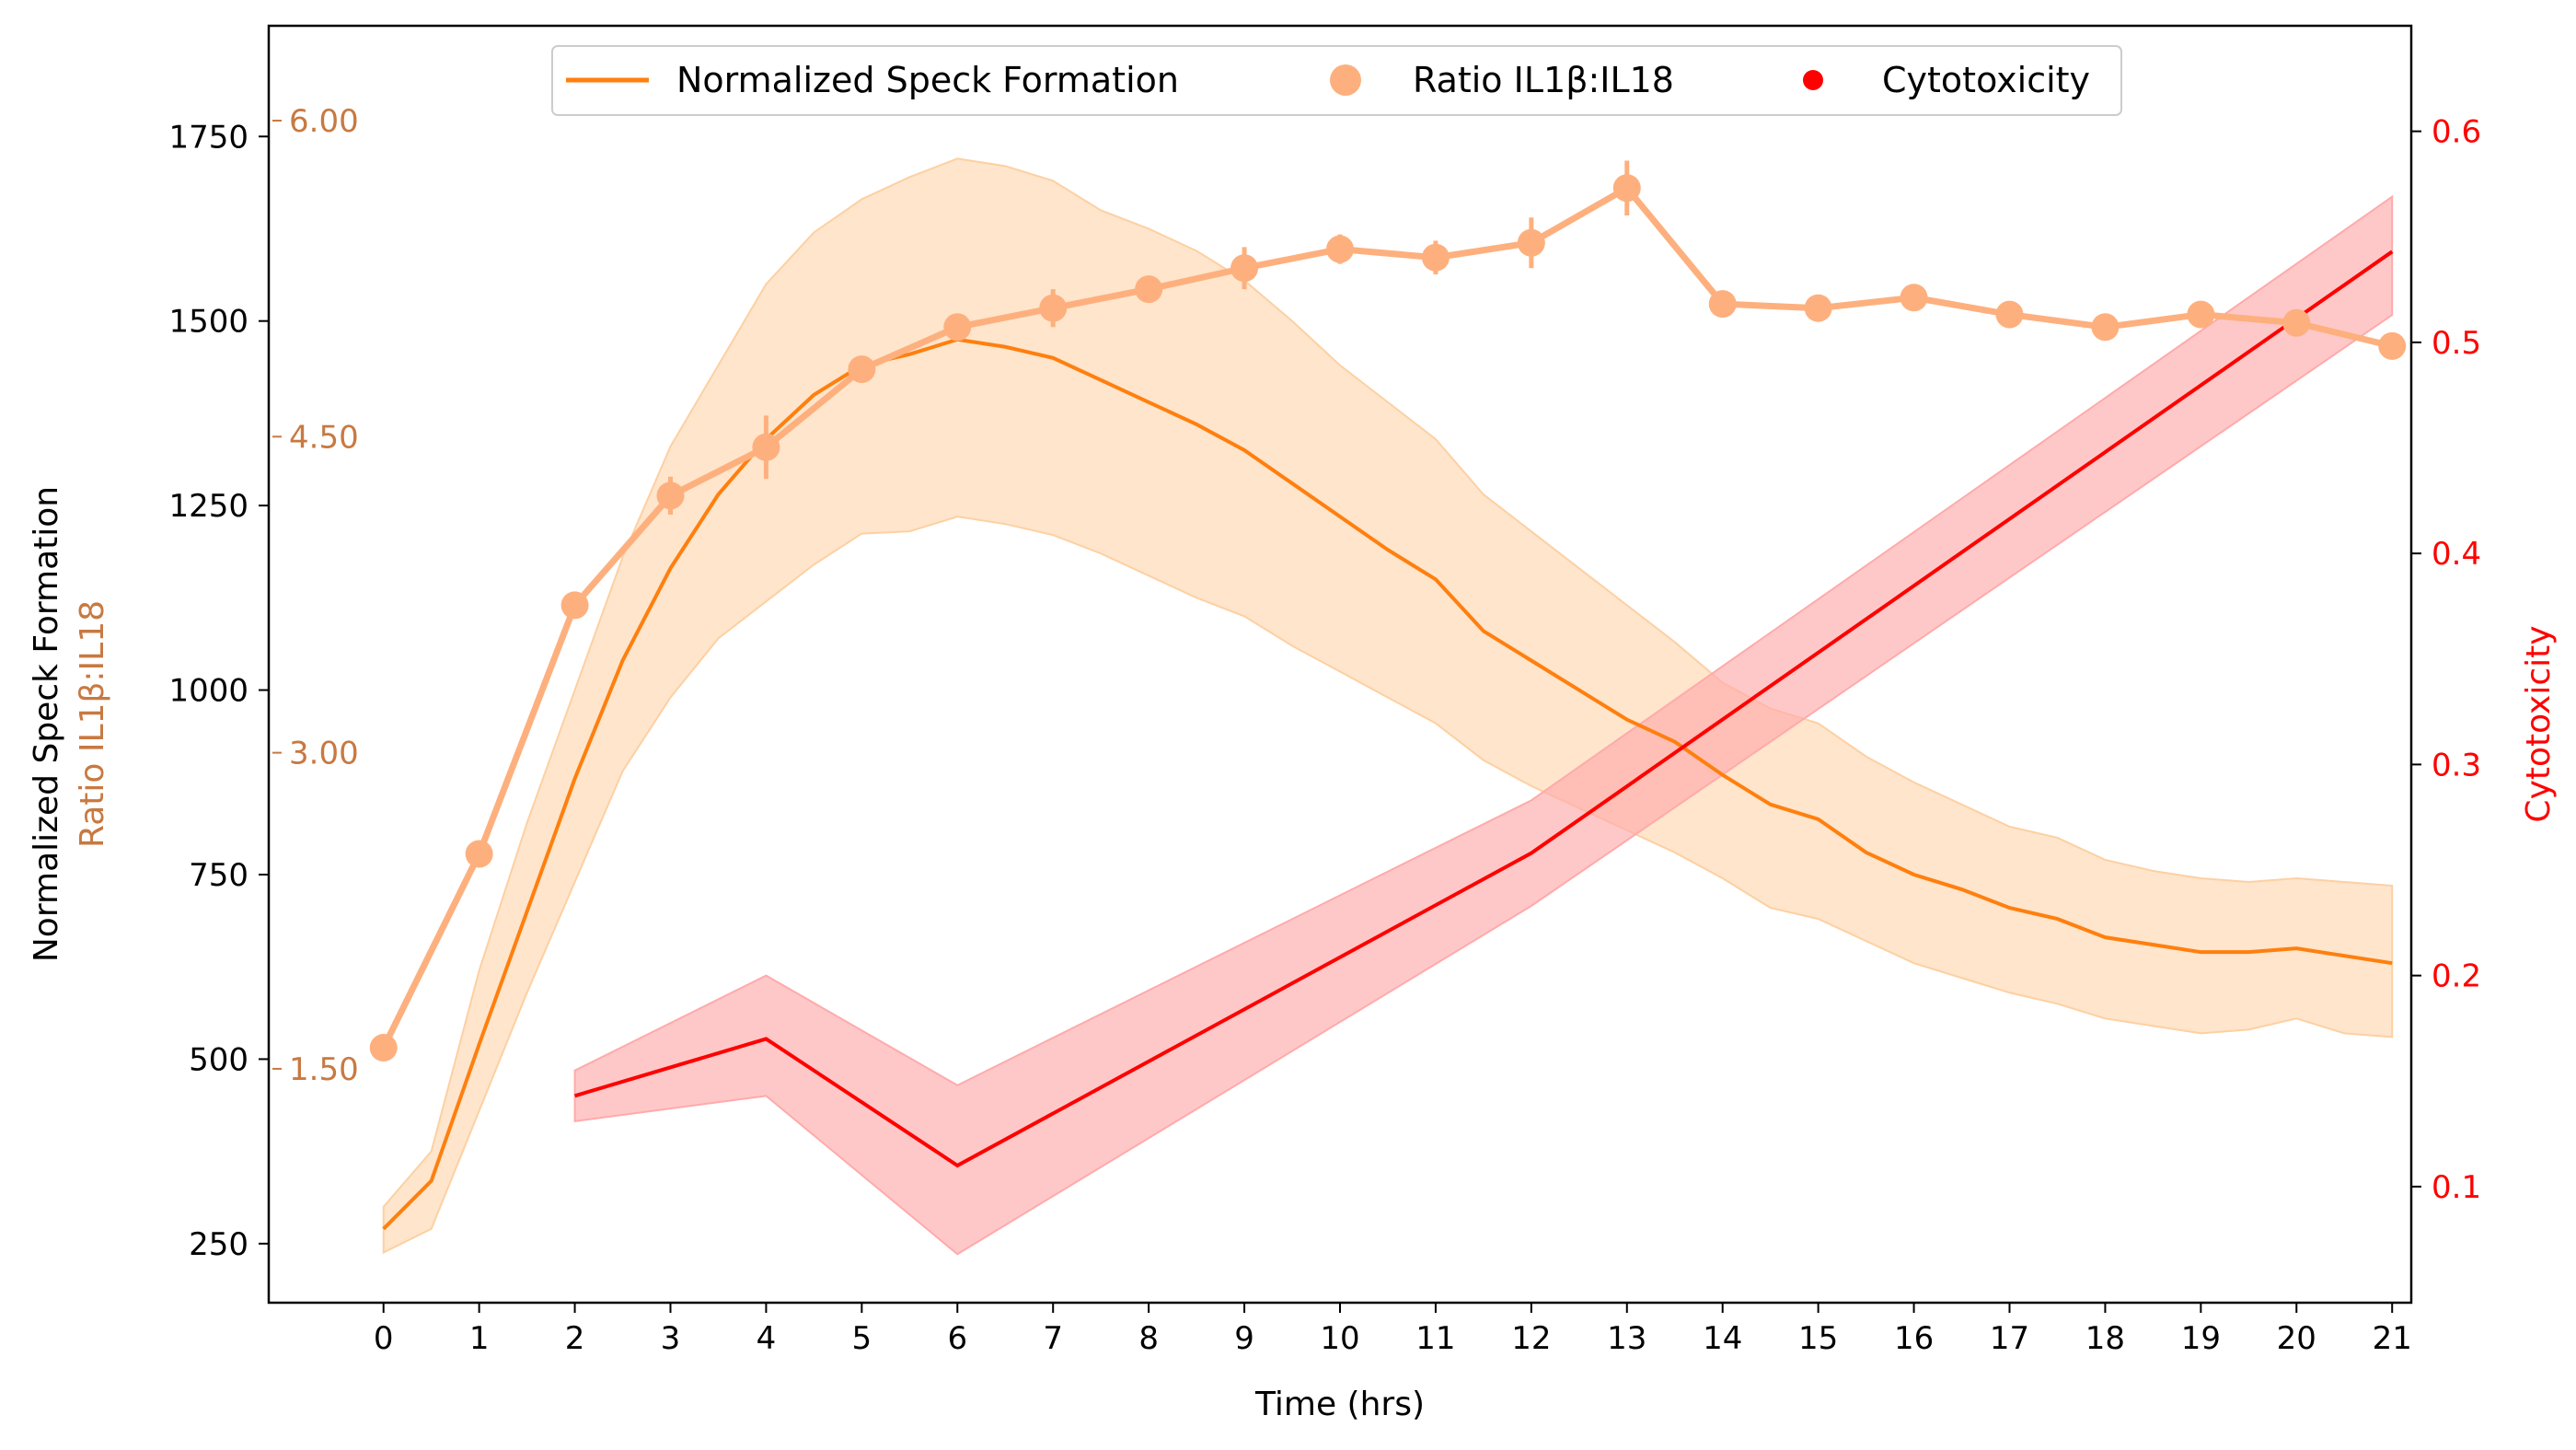 The width and height of the screenshot is (2576, 1450). Describe the element at coordinates (2539, 723) in the screenshot. I see `right-axis-label: Cytotoxicity` at that location.